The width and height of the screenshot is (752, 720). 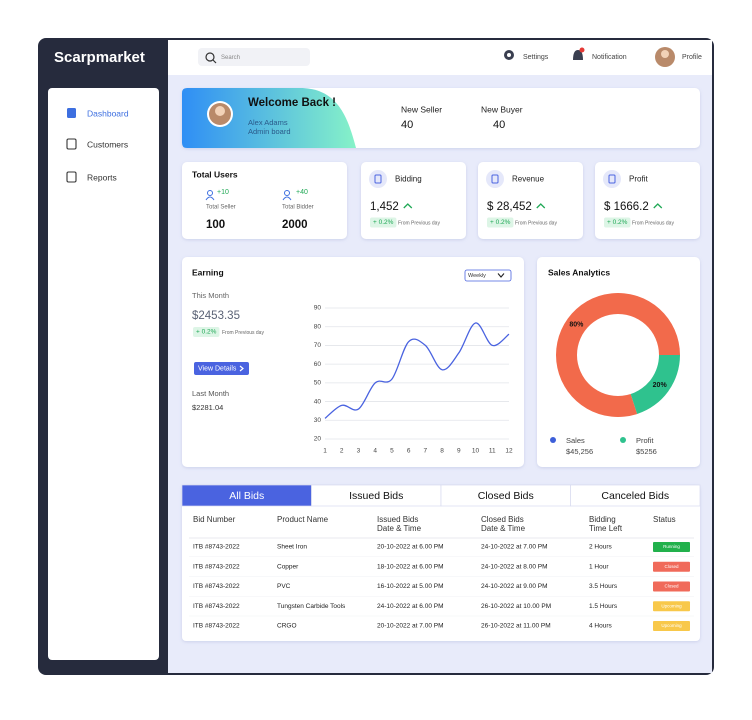 What do you see at coordinates (618, 354) in the screenshot?
I see `donut-segment` at bounding box center [618, 354].